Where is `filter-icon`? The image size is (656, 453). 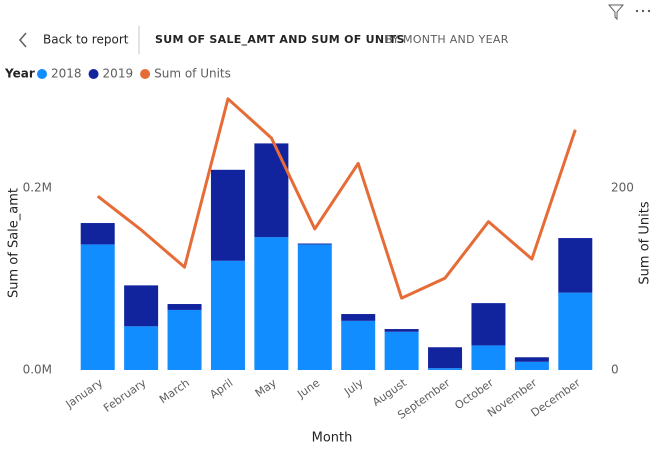
filter-icon is located at coordinates (616, 12).